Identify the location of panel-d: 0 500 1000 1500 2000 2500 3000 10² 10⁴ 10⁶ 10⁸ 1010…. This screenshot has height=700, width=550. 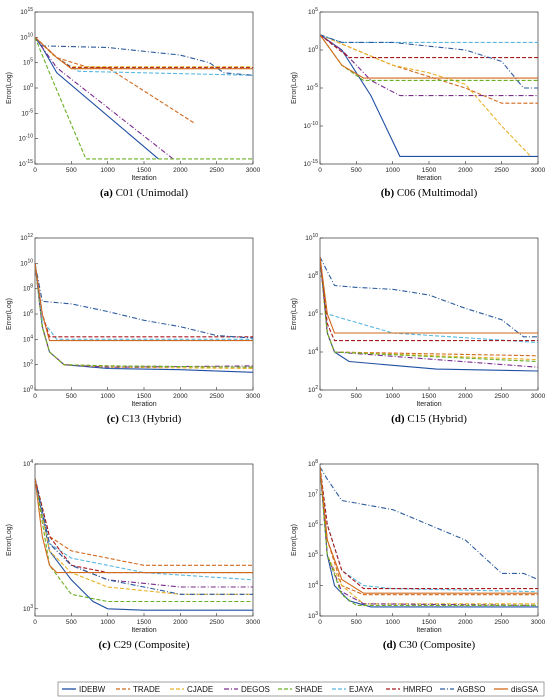
(418, 329).